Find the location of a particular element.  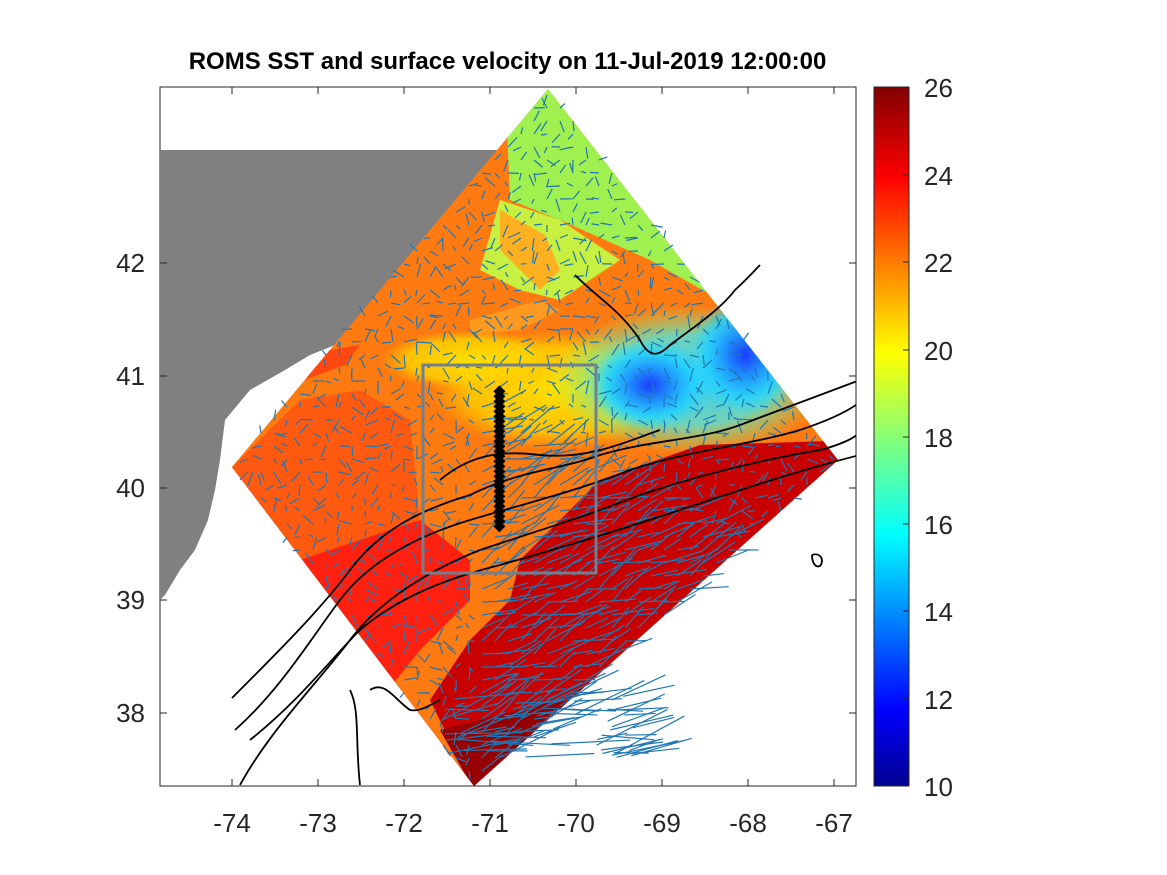

colorbar-tick-label: 14 is located at coordinates (938, 612).